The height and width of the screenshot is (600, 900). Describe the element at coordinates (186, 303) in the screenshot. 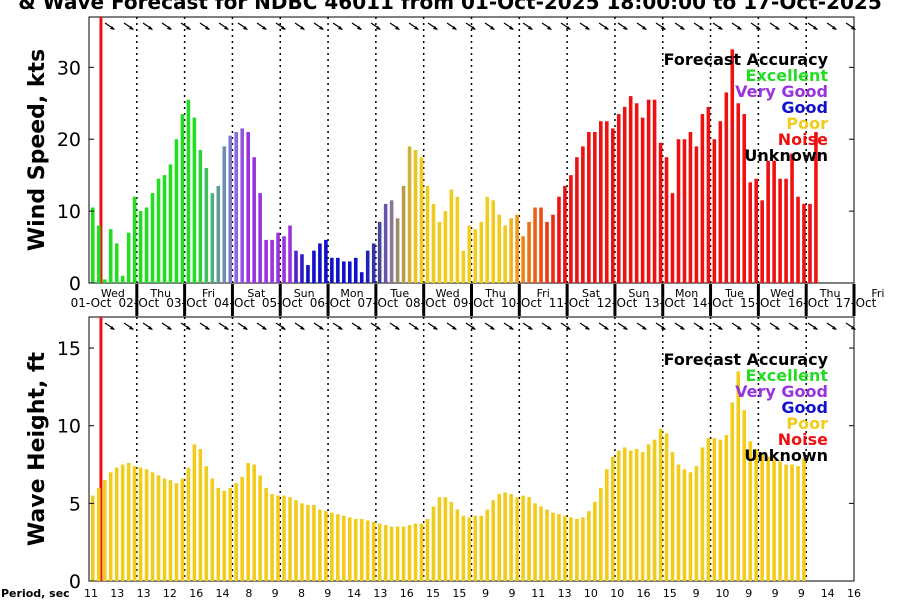

I see `date-label: 03-Oct` at that location.